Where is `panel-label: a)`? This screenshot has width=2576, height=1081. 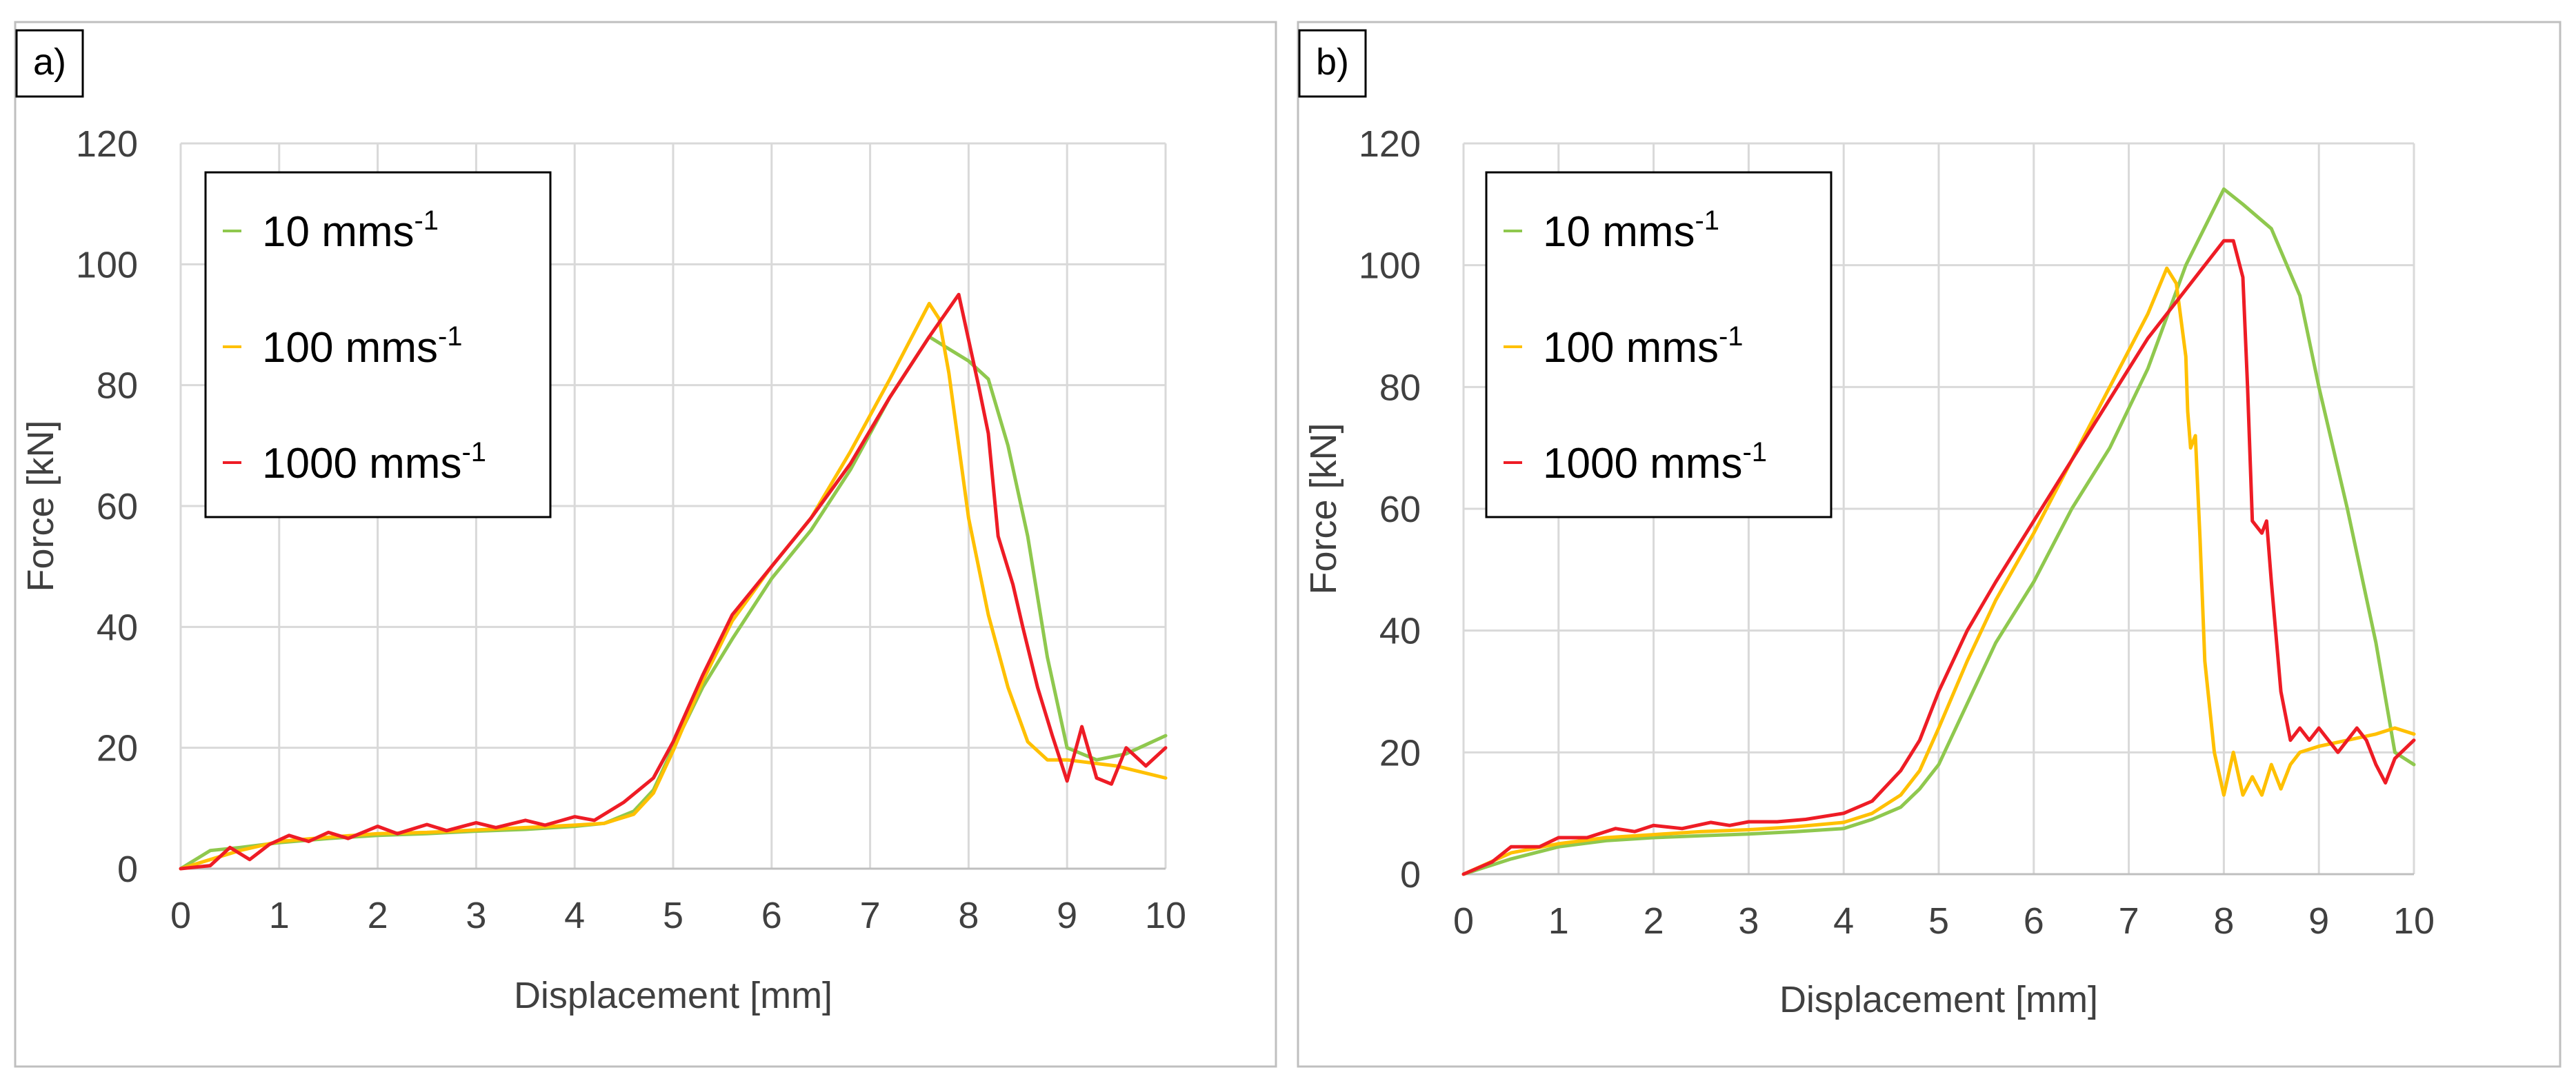 panel-label: a) is located at coordinates (49, 62).